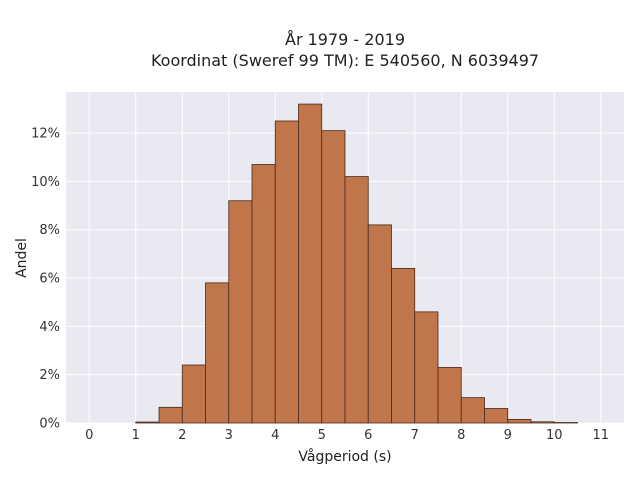  What do you see at coordinates (347, 435) in the screenshot?
I see `x-axis-ticks: 0 1 2 3 4 5 6 7 8 9 10 11` at bounding box center [347, 435].